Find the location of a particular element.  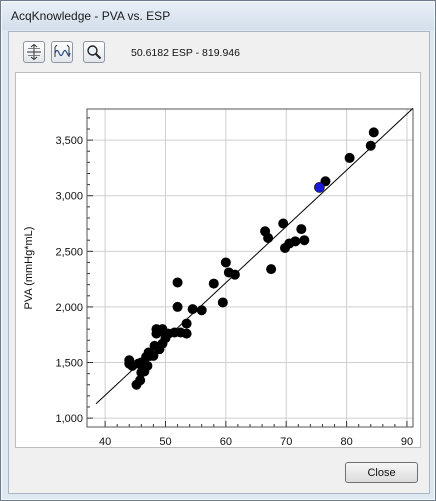

x-tick-label: 80 is located at coordinates (346, 441).